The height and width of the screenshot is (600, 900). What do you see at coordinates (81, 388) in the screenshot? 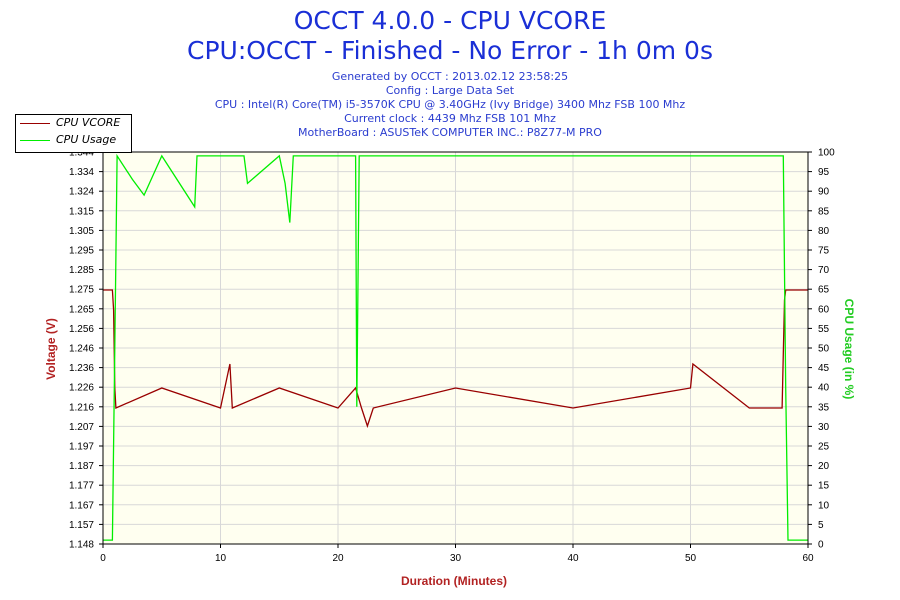
I see `y-left-tick-label: 1.226` at bounding box center [81, 388].